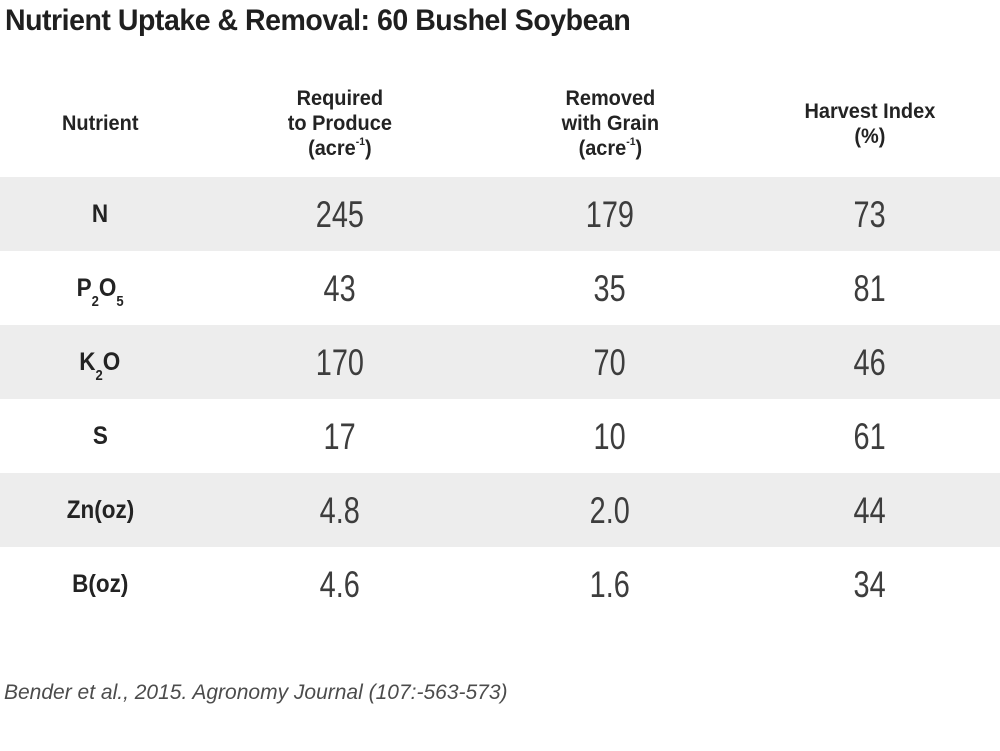 Image resolution: width=1000 pixels, height=751 pixels. I want to click on nutrient-cell: S, so click(100, 435).